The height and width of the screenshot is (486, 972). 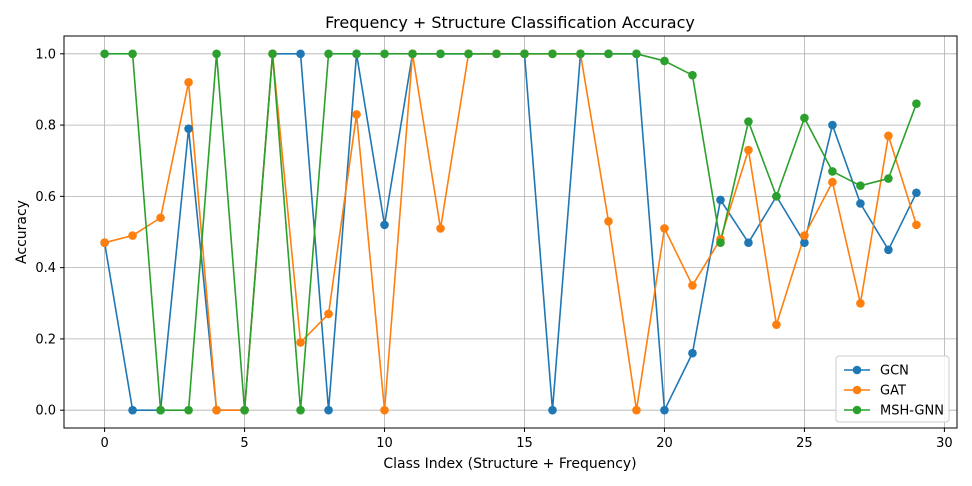 I want to click on legend-marker-gat, so click(x=857, y=390).